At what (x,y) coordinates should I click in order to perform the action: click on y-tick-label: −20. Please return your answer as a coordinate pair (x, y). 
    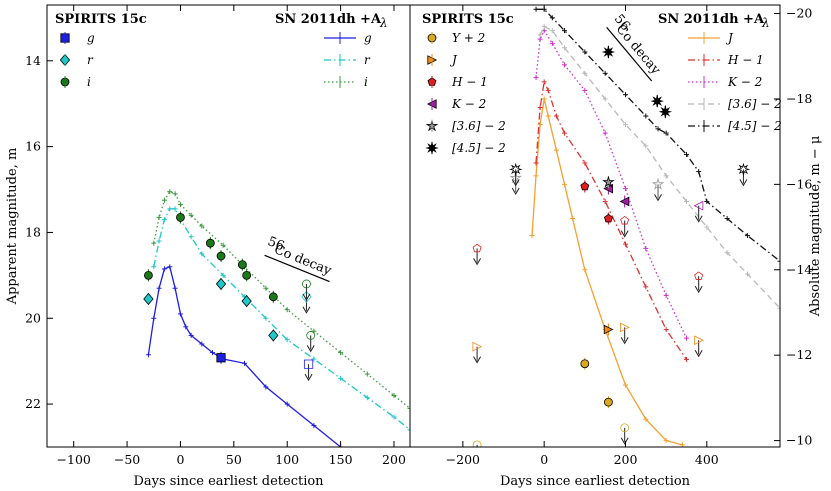
    Looking at the image, I should click on (799, 13).